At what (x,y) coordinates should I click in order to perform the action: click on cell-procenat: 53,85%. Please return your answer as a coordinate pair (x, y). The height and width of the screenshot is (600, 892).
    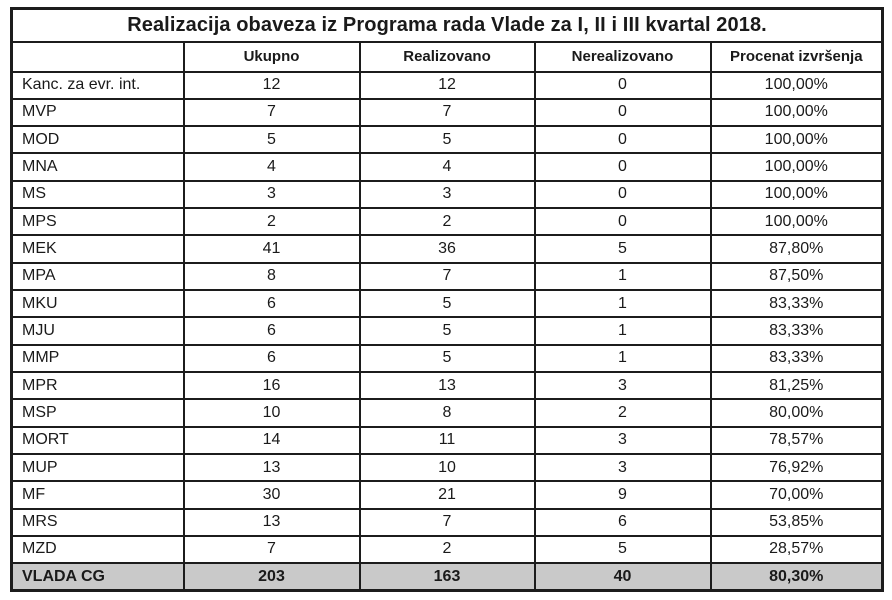
    Looking at the image, I should click on (796, 522).